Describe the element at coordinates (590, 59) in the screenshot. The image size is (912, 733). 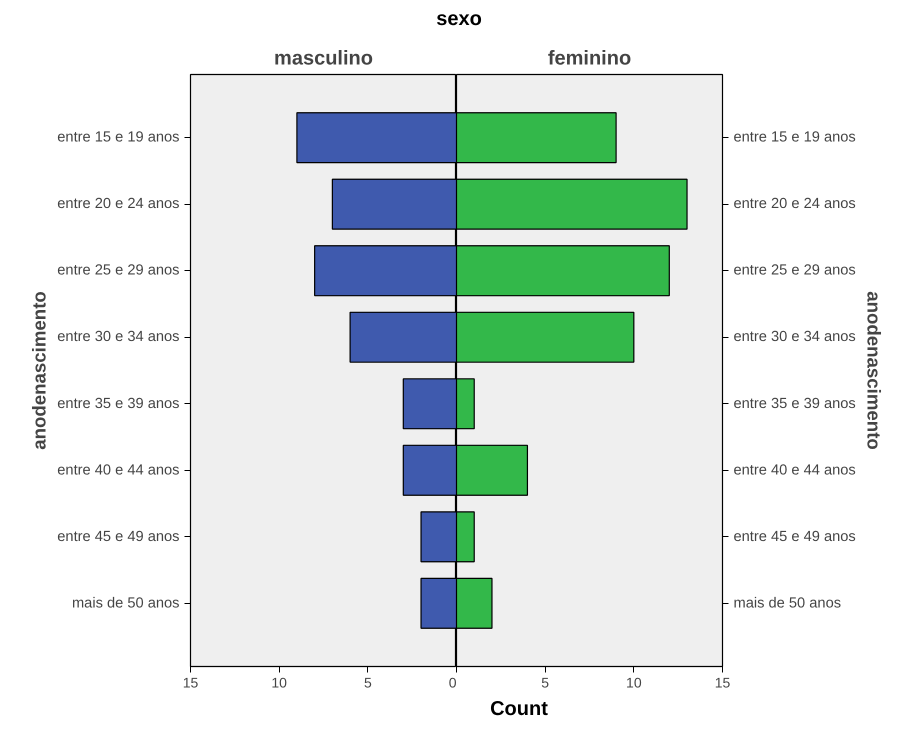
I see `chart-title: feminino` at that location.